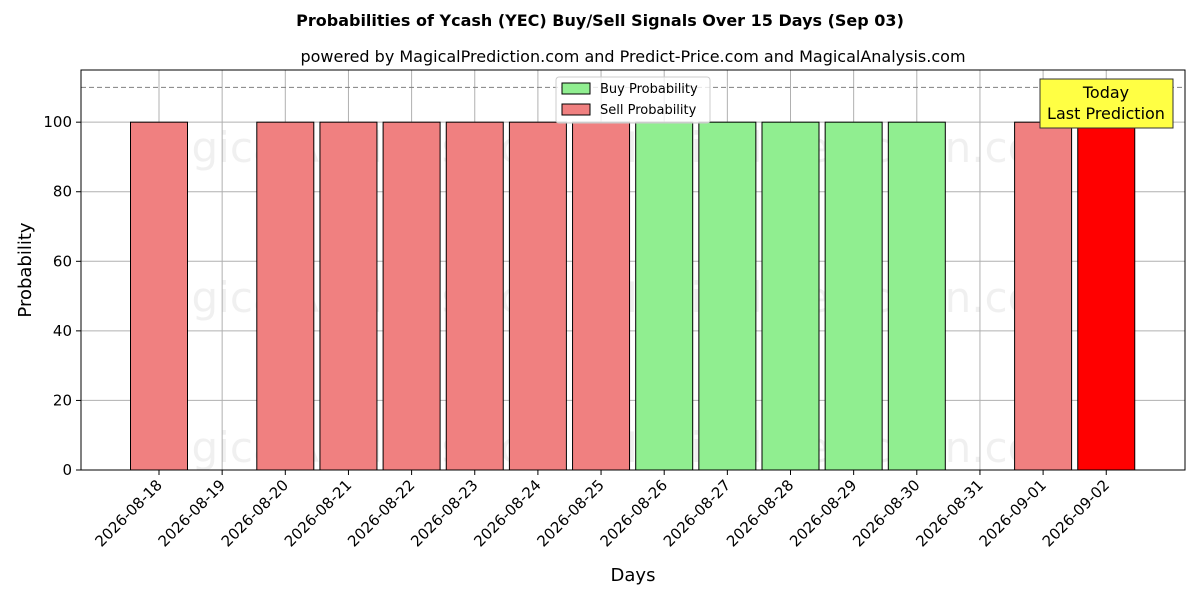 This screenshot has height=600, width=1200. What do you see at coordinates (25, 269) in the screenshot?
I see `y-axis-label: Probability` at bounding box center [25, 269].